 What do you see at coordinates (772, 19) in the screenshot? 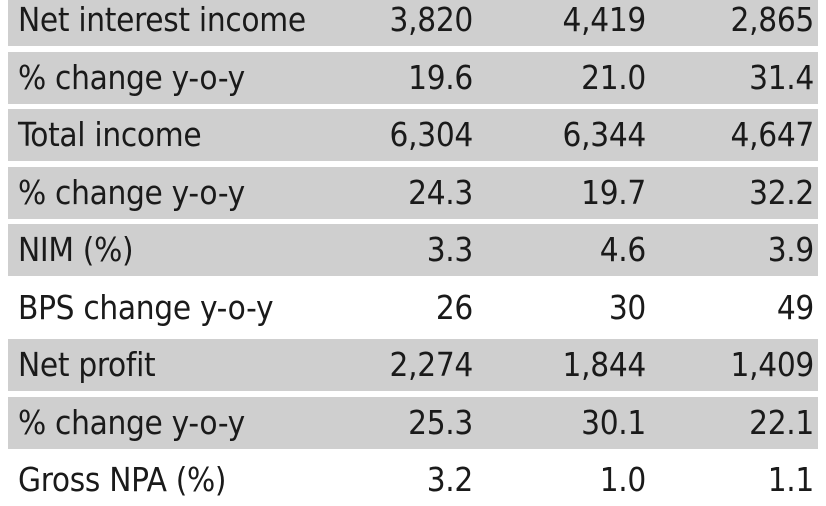
I see `value-cell: 2,865` at bounding box center [772, 19].